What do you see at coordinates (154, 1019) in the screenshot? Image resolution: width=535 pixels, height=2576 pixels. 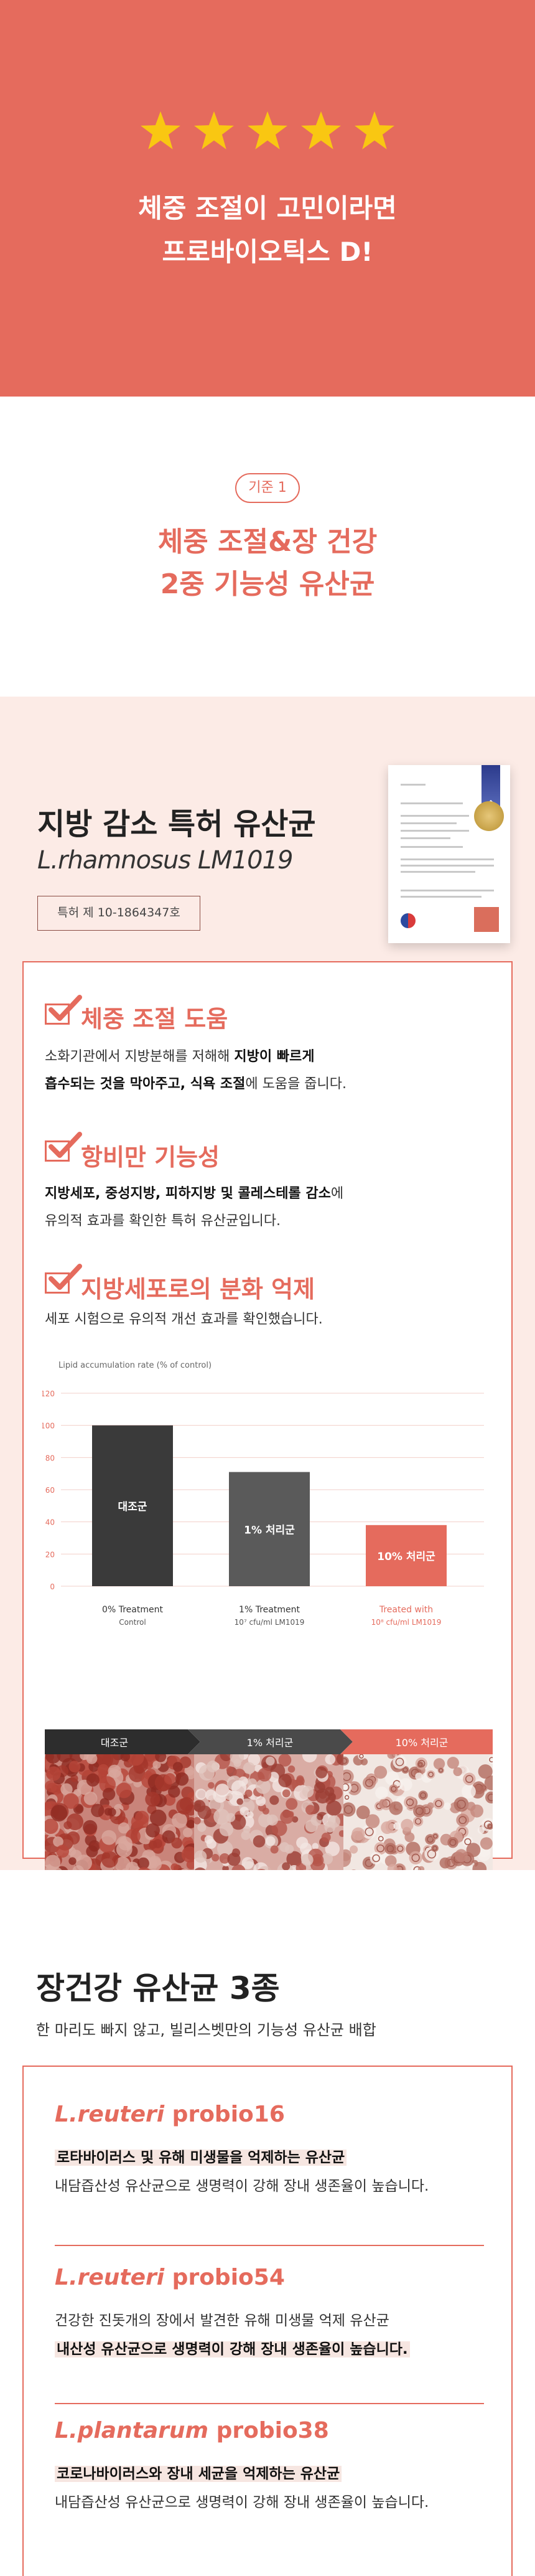 I see `feature-title-1: 체중 조절 도움` at bounding box center [154, 1019].